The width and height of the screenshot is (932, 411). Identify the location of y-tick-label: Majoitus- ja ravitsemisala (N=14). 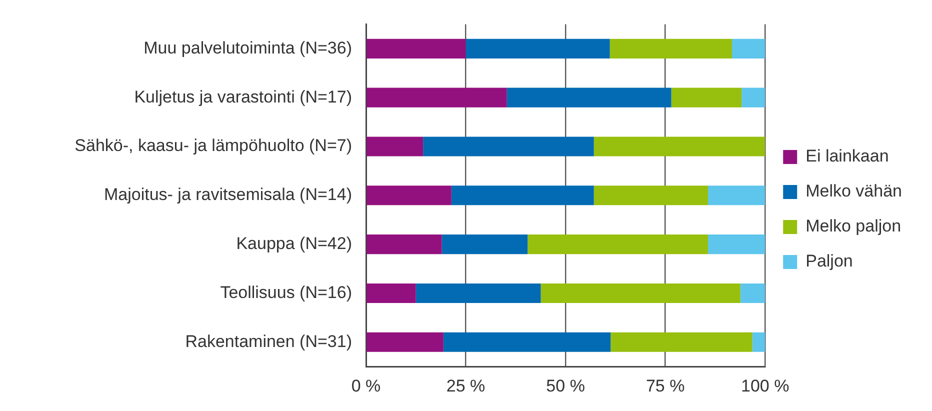
(228, 194).